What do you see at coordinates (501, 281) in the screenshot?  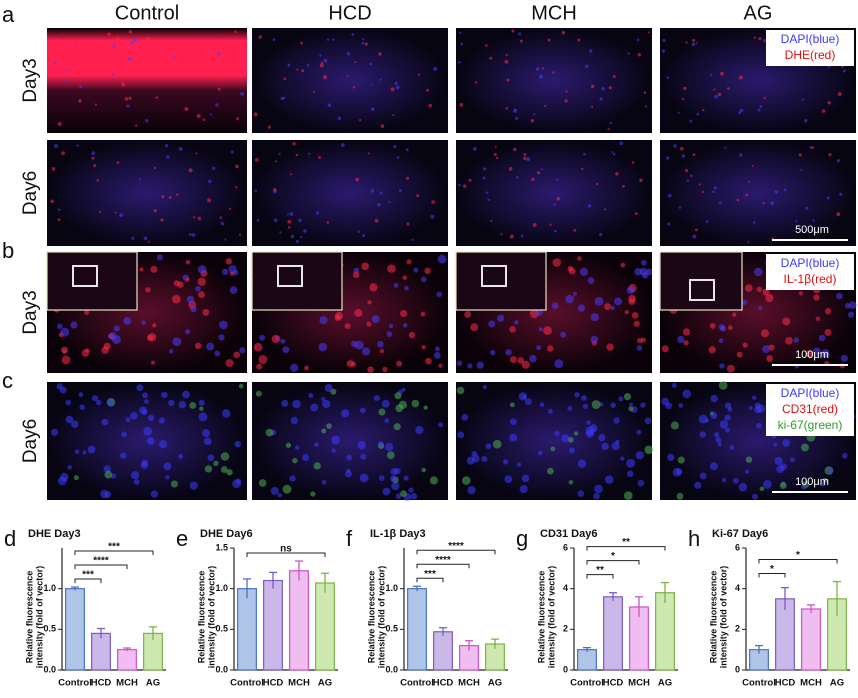 I see `inset` at bounding box center [501, 281].